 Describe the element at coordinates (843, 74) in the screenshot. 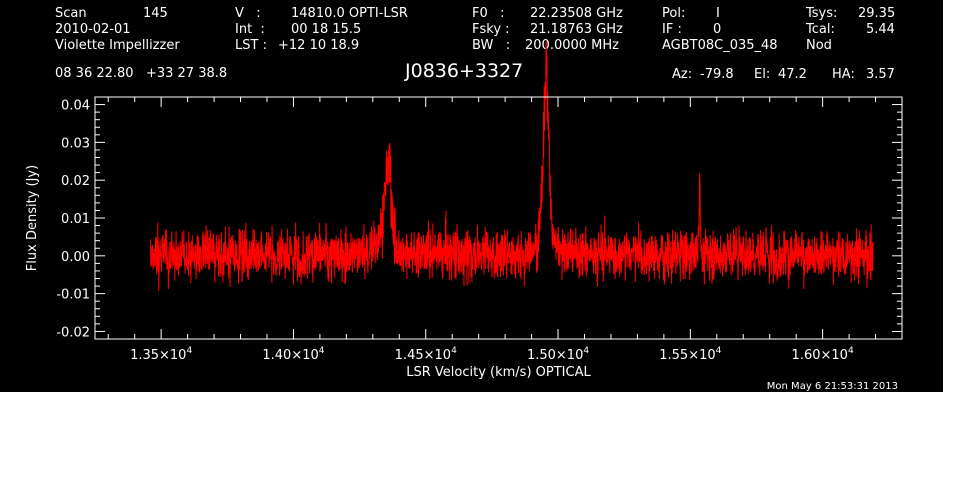

I see `hour-angle-label: HA:` at that location.